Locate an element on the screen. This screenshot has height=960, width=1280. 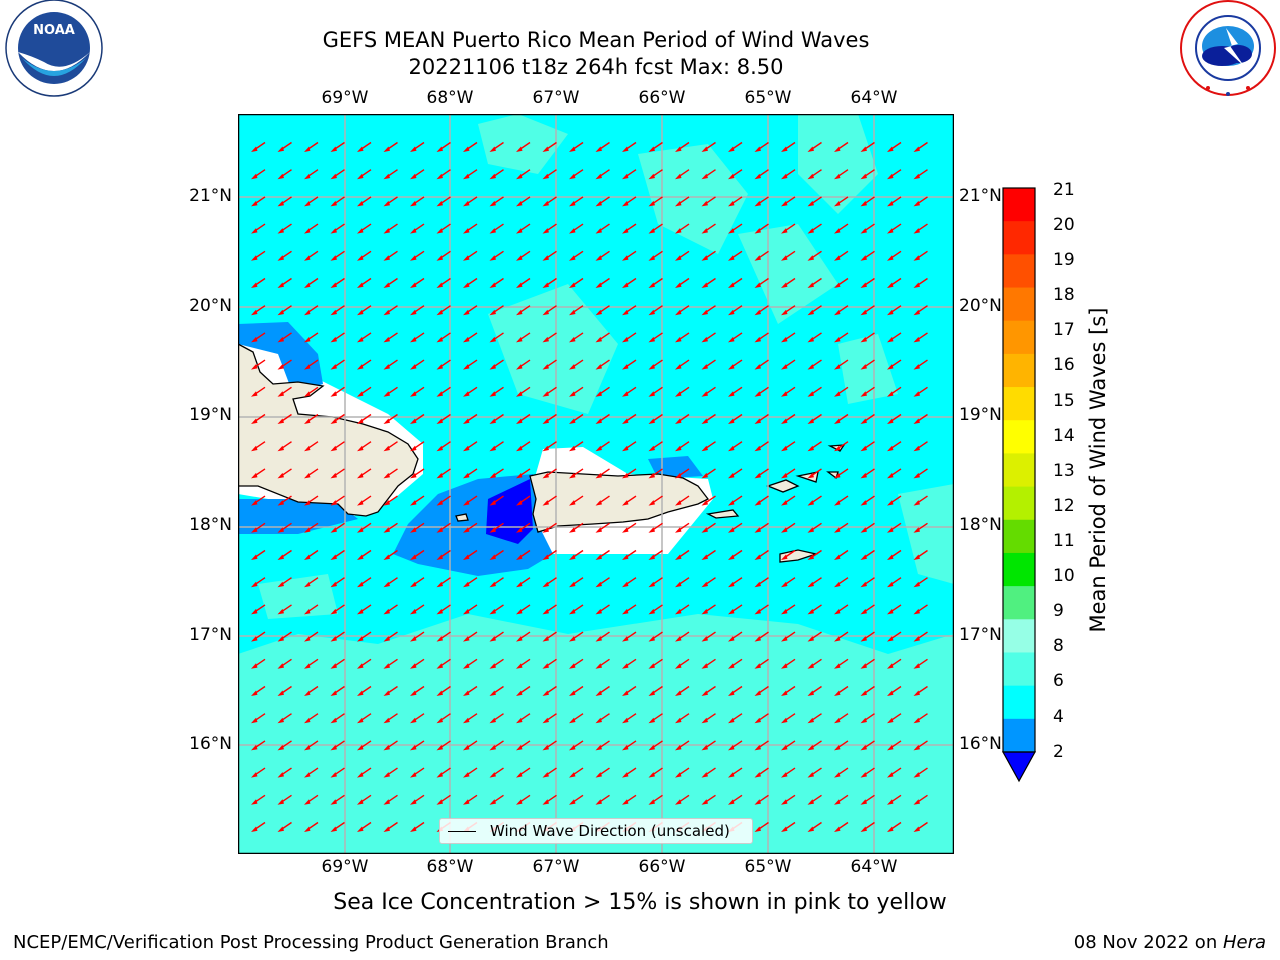
footer-host: Hera is located at coordinates (1244, 942).